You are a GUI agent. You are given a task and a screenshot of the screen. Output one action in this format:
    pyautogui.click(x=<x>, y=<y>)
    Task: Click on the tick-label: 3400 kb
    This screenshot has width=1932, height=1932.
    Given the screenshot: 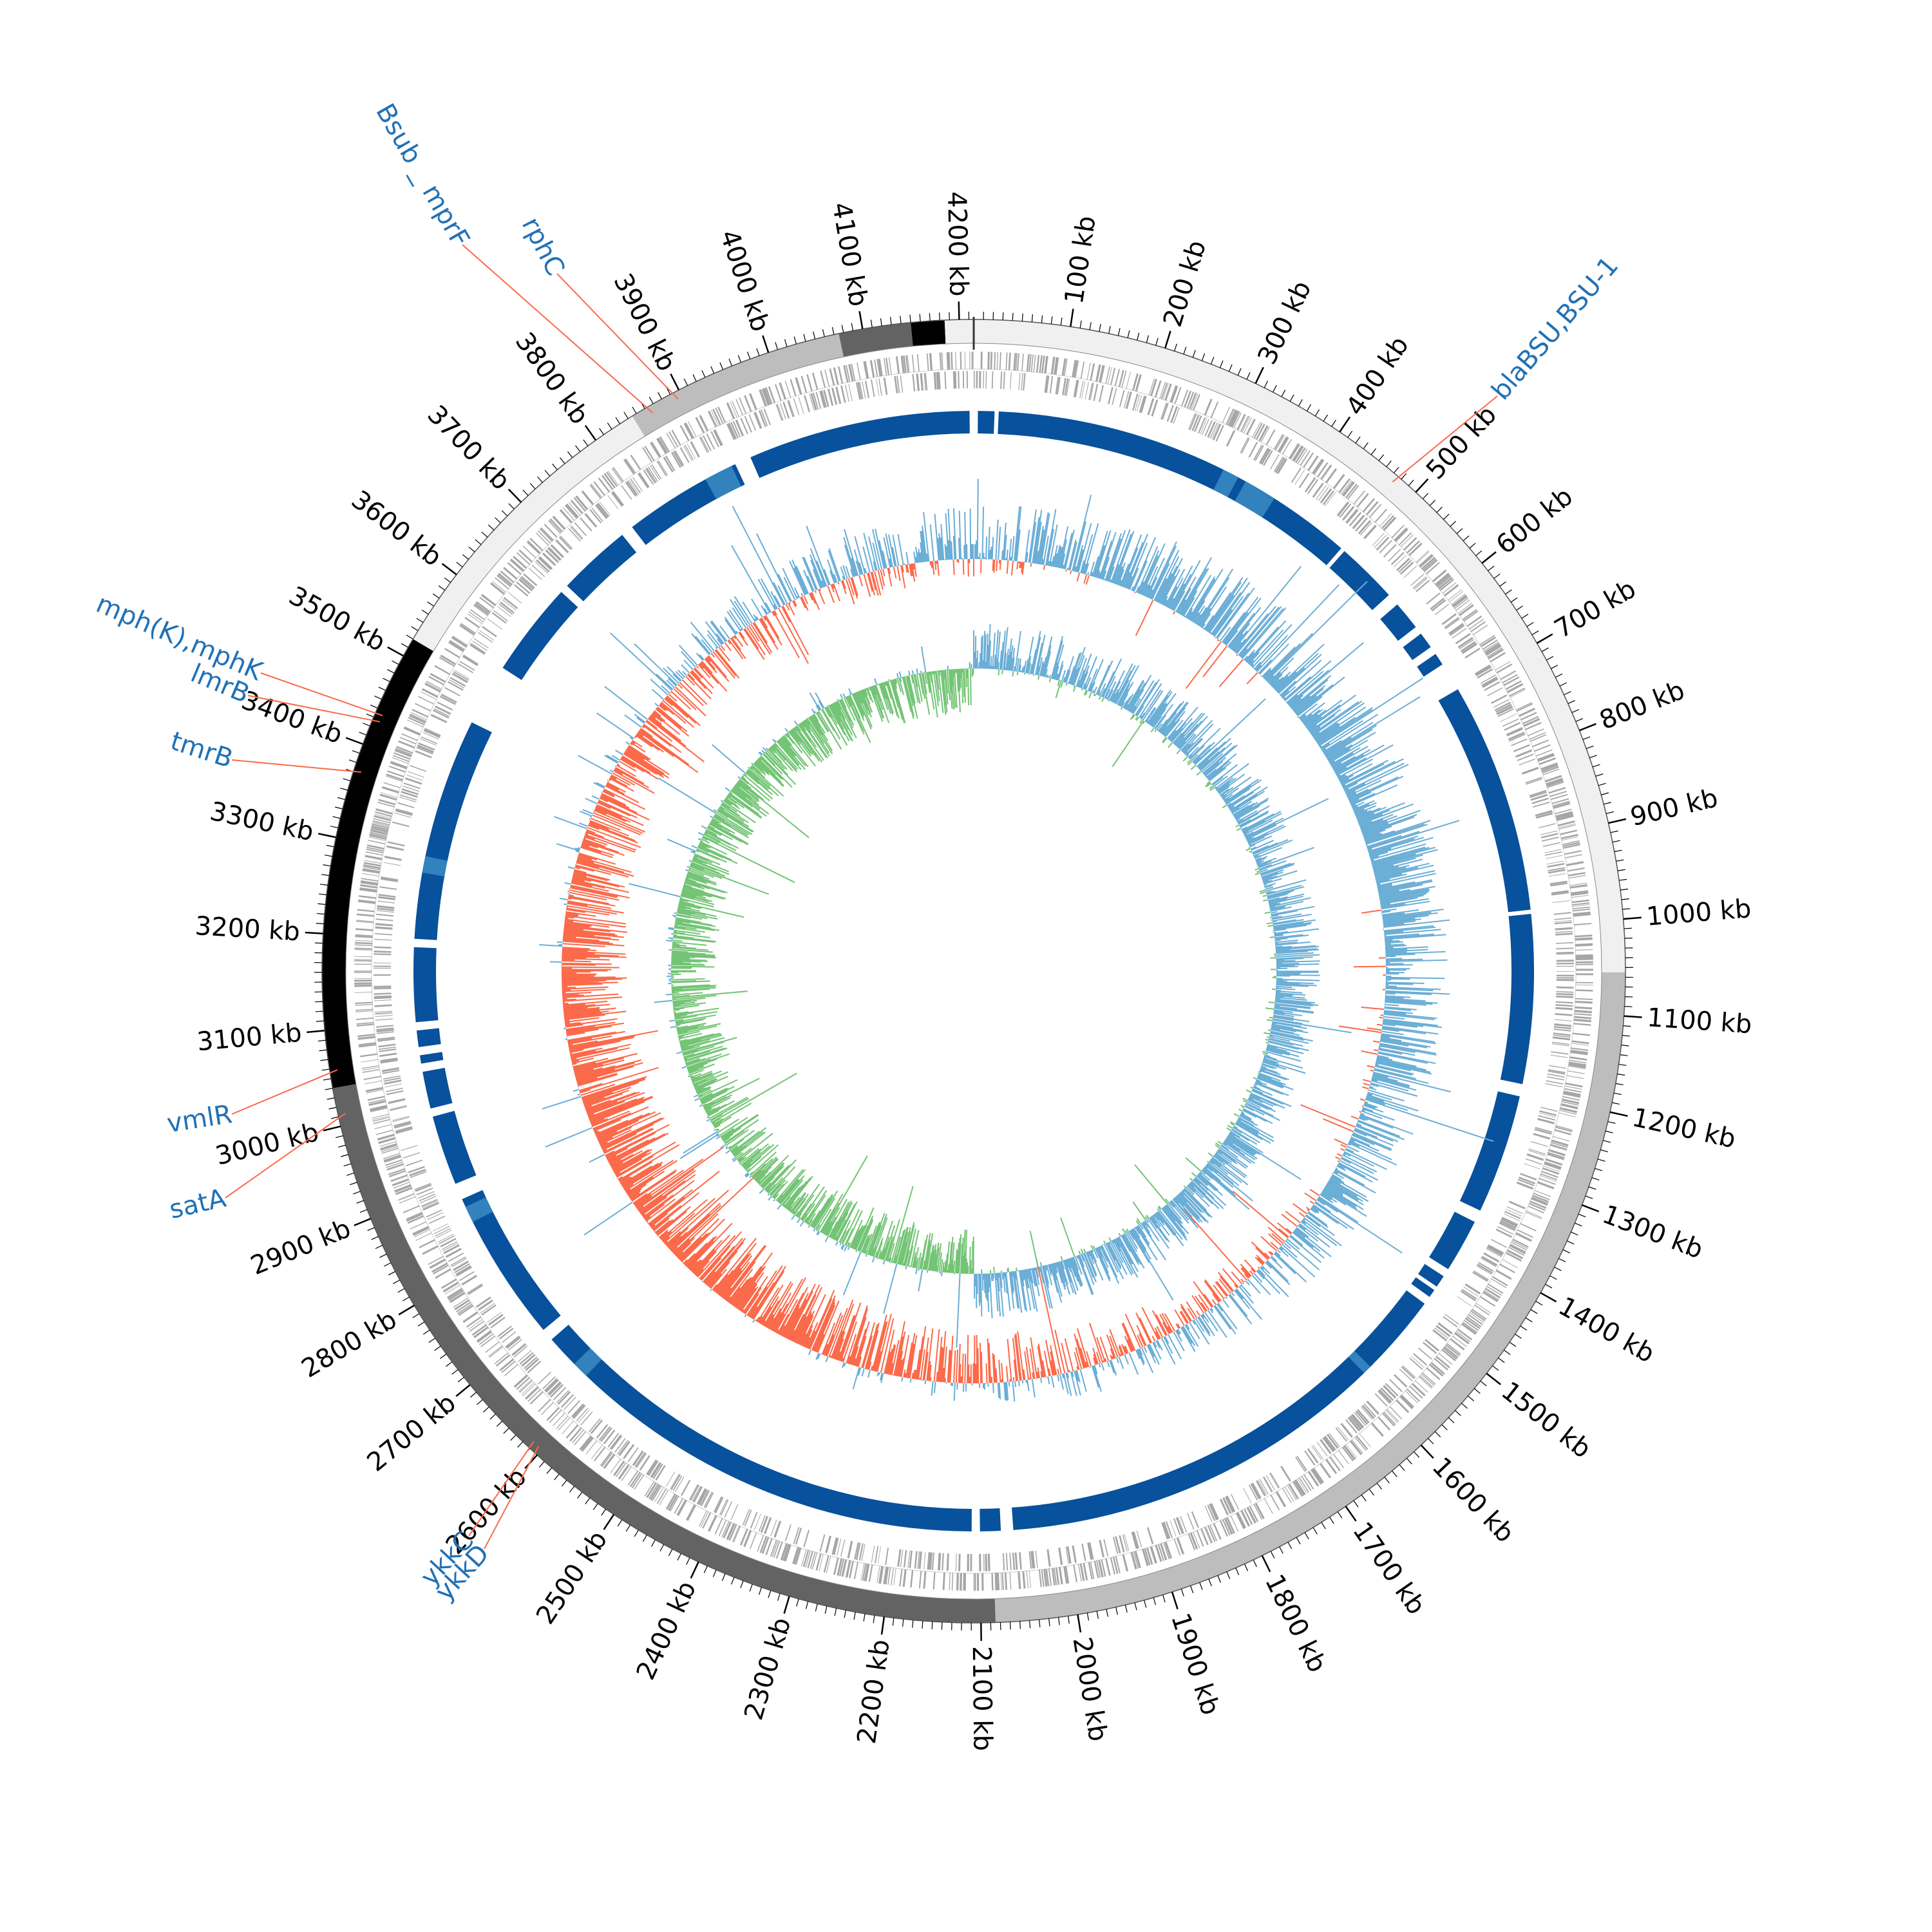 What is the action you would take?
    pyautogui.click(x=292, y=717)
    